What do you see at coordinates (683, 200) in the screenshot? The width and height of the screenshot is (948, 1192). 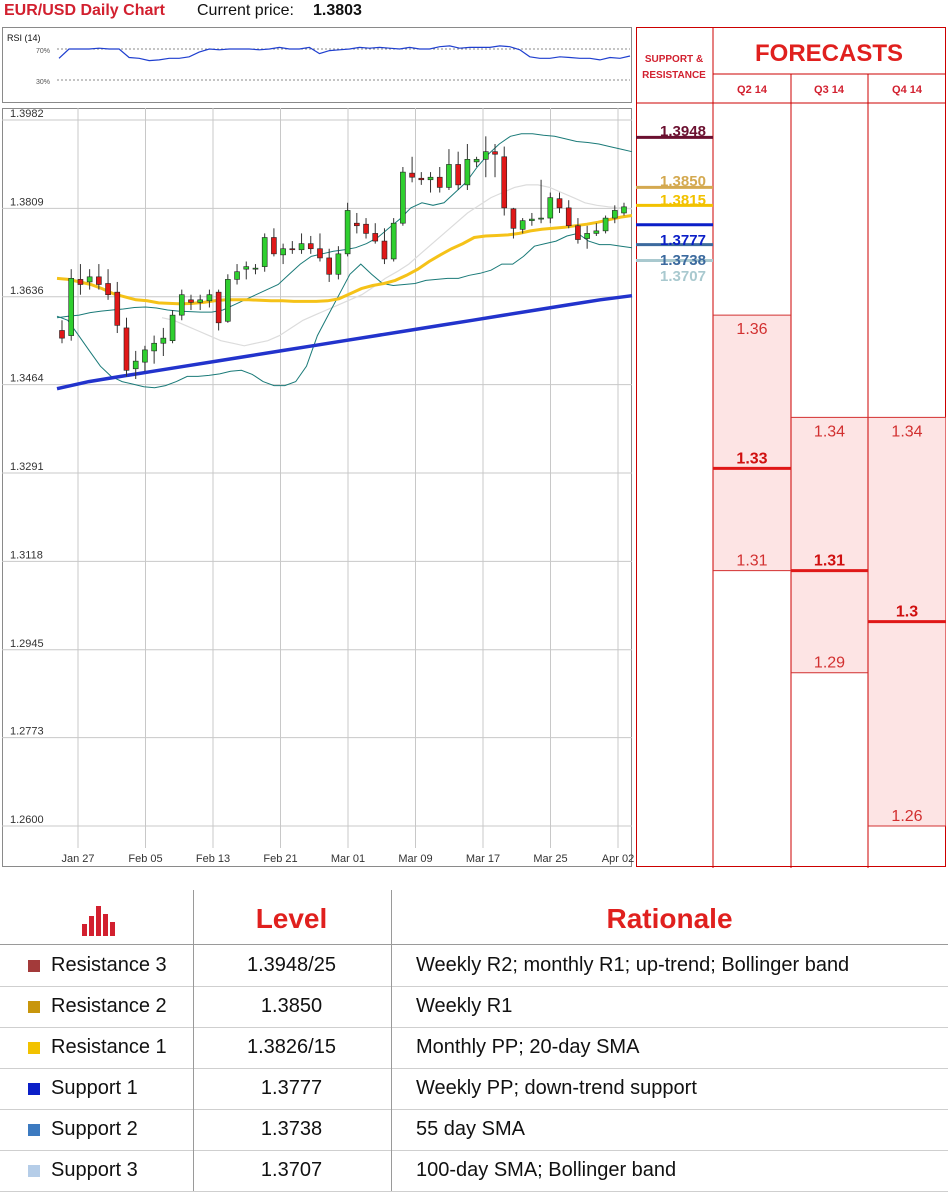 I see `level-label-r1: 1.3815` at bounding box center [683, 200].